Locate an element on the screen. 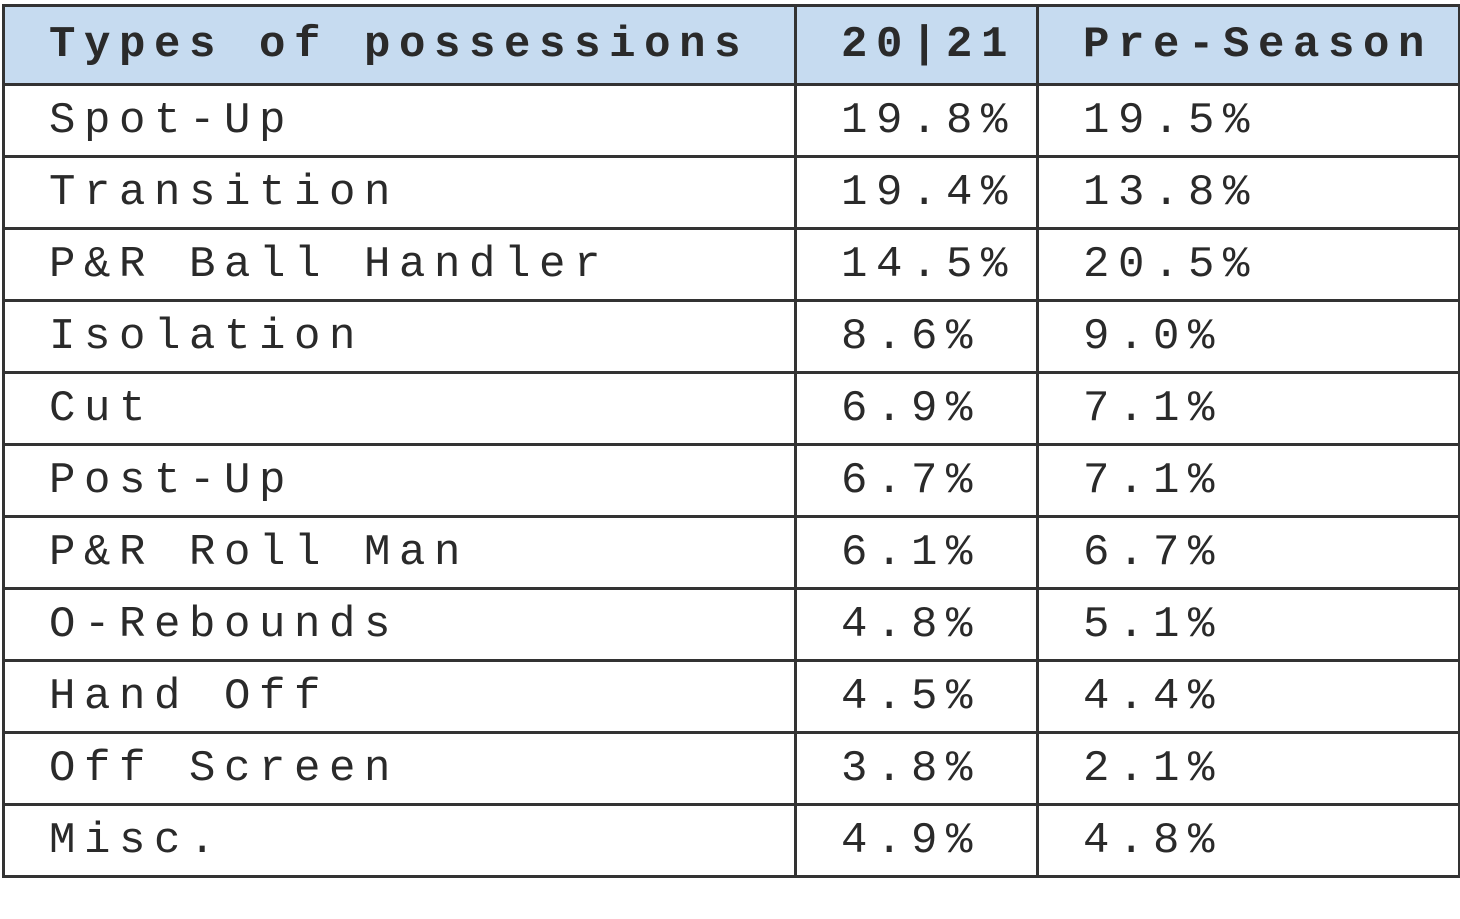  table-row: Isolation 8.6% 9.0% is located at coordinates (731, 336).